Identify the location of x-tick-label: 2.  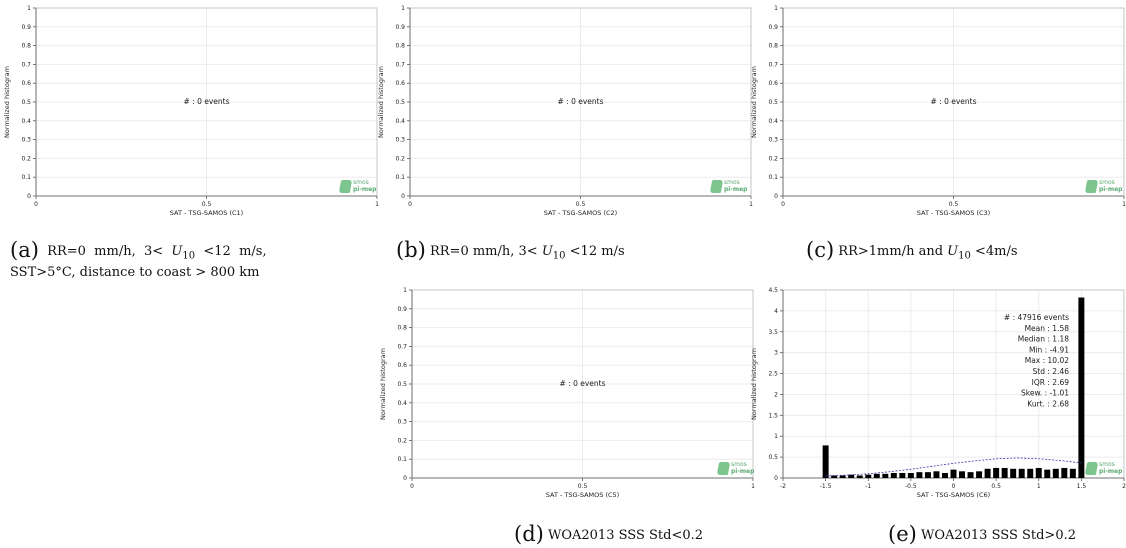
(1124, 486).